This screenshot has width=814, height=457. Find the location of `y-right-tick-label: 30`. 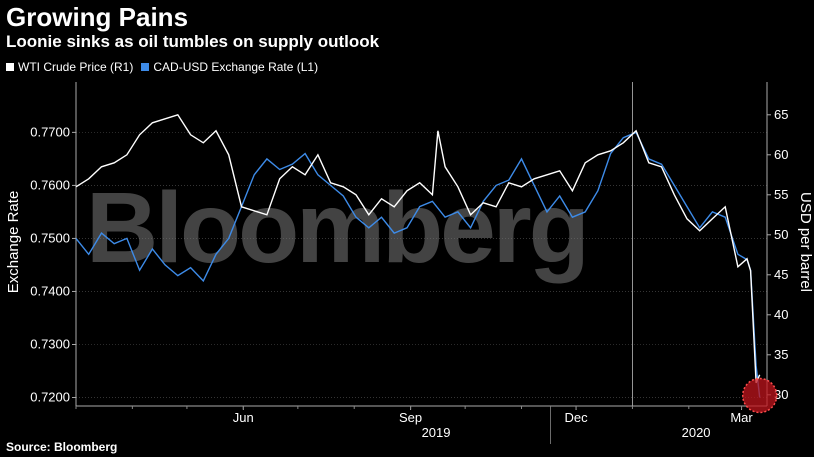

y-right-tick-label: 30 is located at coordinates (781, 394).